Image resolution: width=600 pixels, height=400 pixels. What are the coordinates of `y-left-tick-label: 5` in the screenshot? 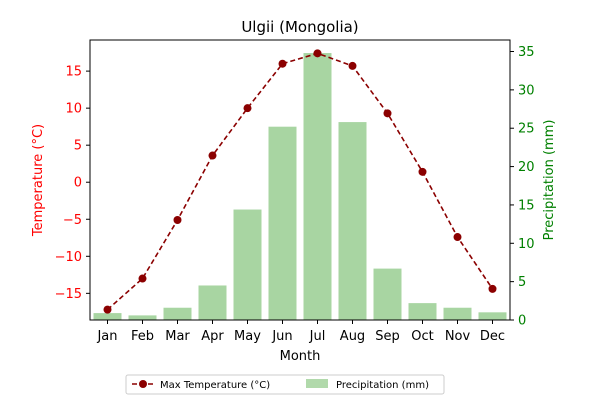 It's located at (78, 146).